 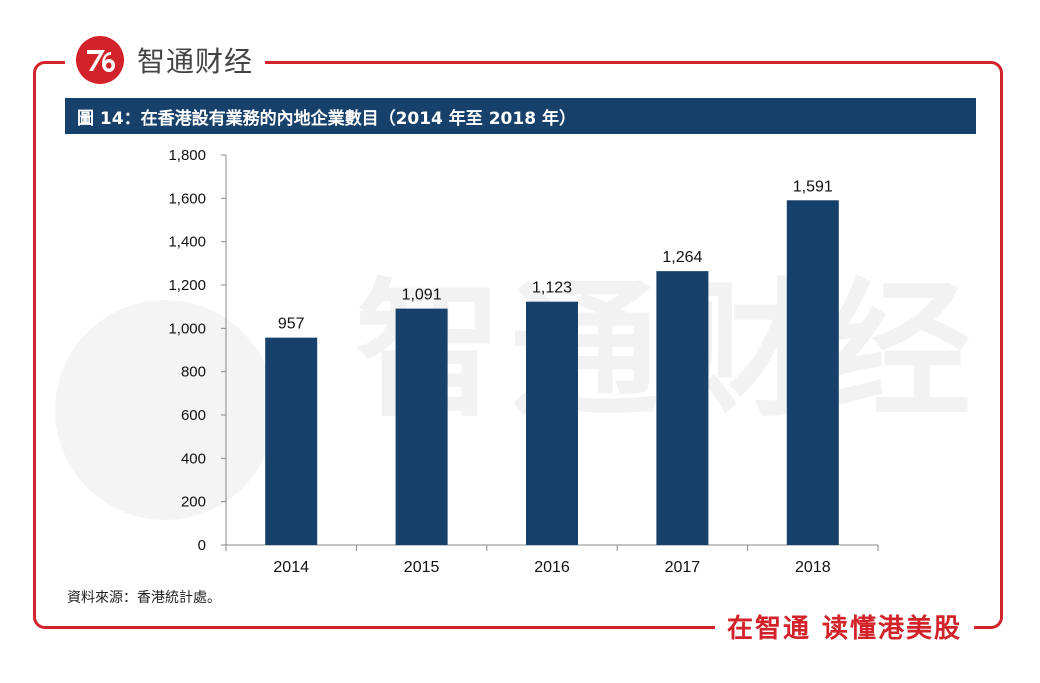 I want to click on brand-slogan: 在智通 读懂港美股, so click(x=844, y=626).